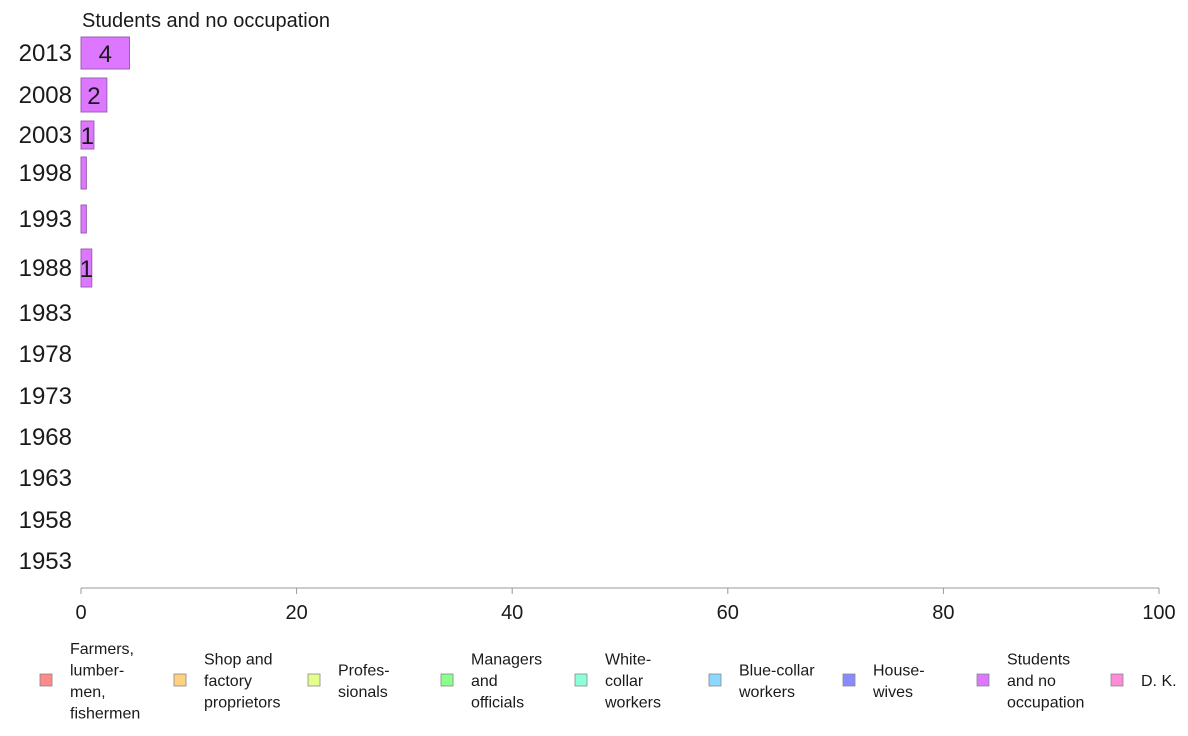  I want to click on y-tick-label: 1988, so click(45, 268).